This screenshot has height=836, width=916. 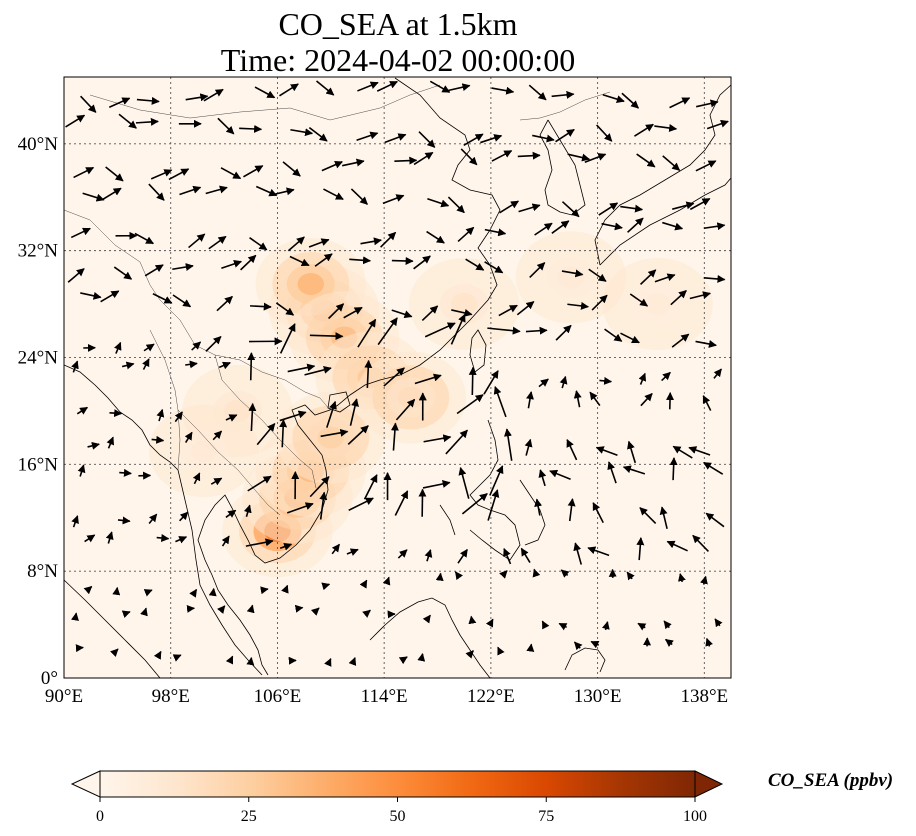 What do you see at coordinates (657, 304) in the screenshot?
I see `co-plume-blob` at bounding box center [657, 304].